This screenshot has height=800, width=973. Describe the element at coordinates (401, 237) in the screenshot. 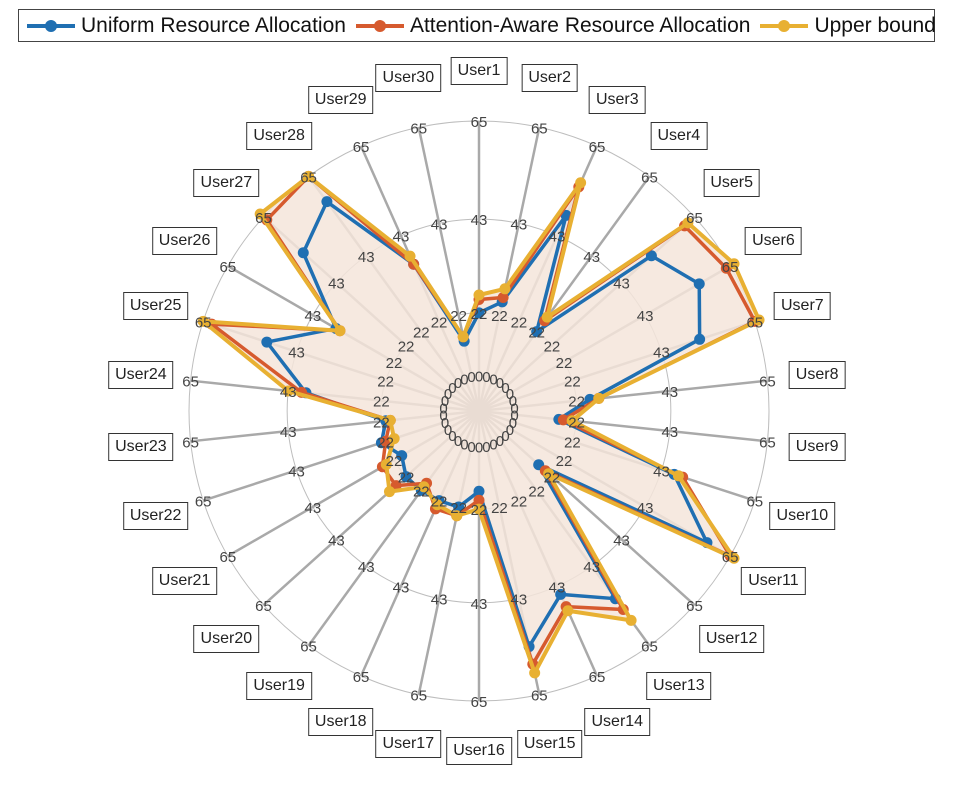

I see `ring-tick-label-29-2: 43` at that location.